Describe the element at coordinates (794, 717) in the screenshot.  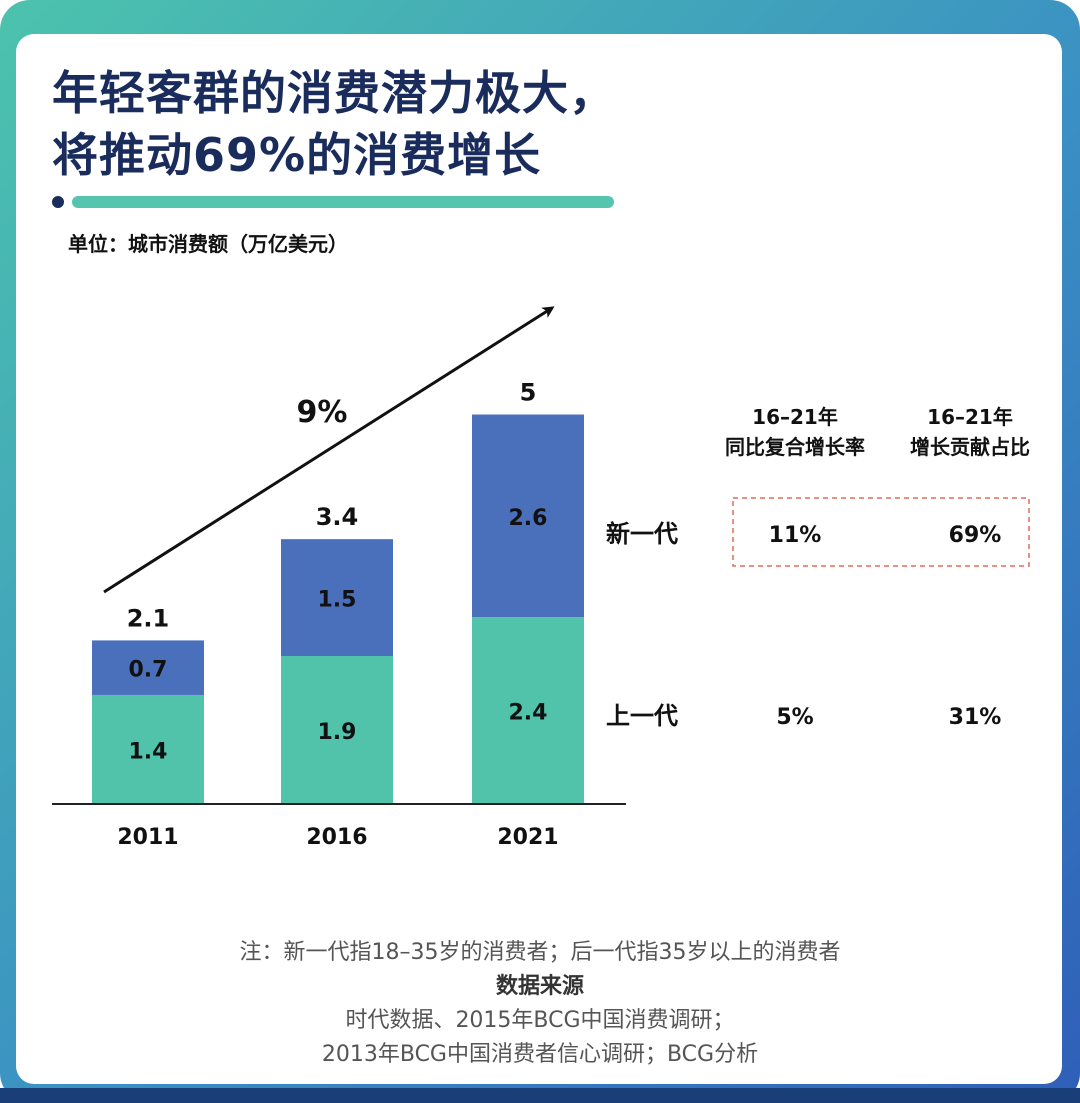
I see `row-previous-generation-cagr: 5%` at that location.